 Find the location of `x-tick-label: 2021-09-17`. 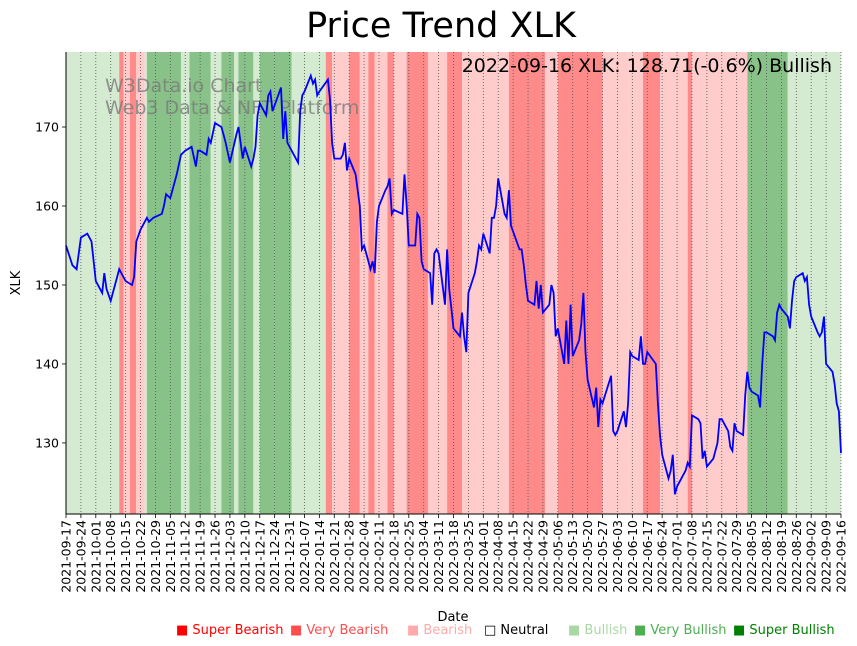

x-tick-label: 2021-09-17 is located at coordinates (66, 556).